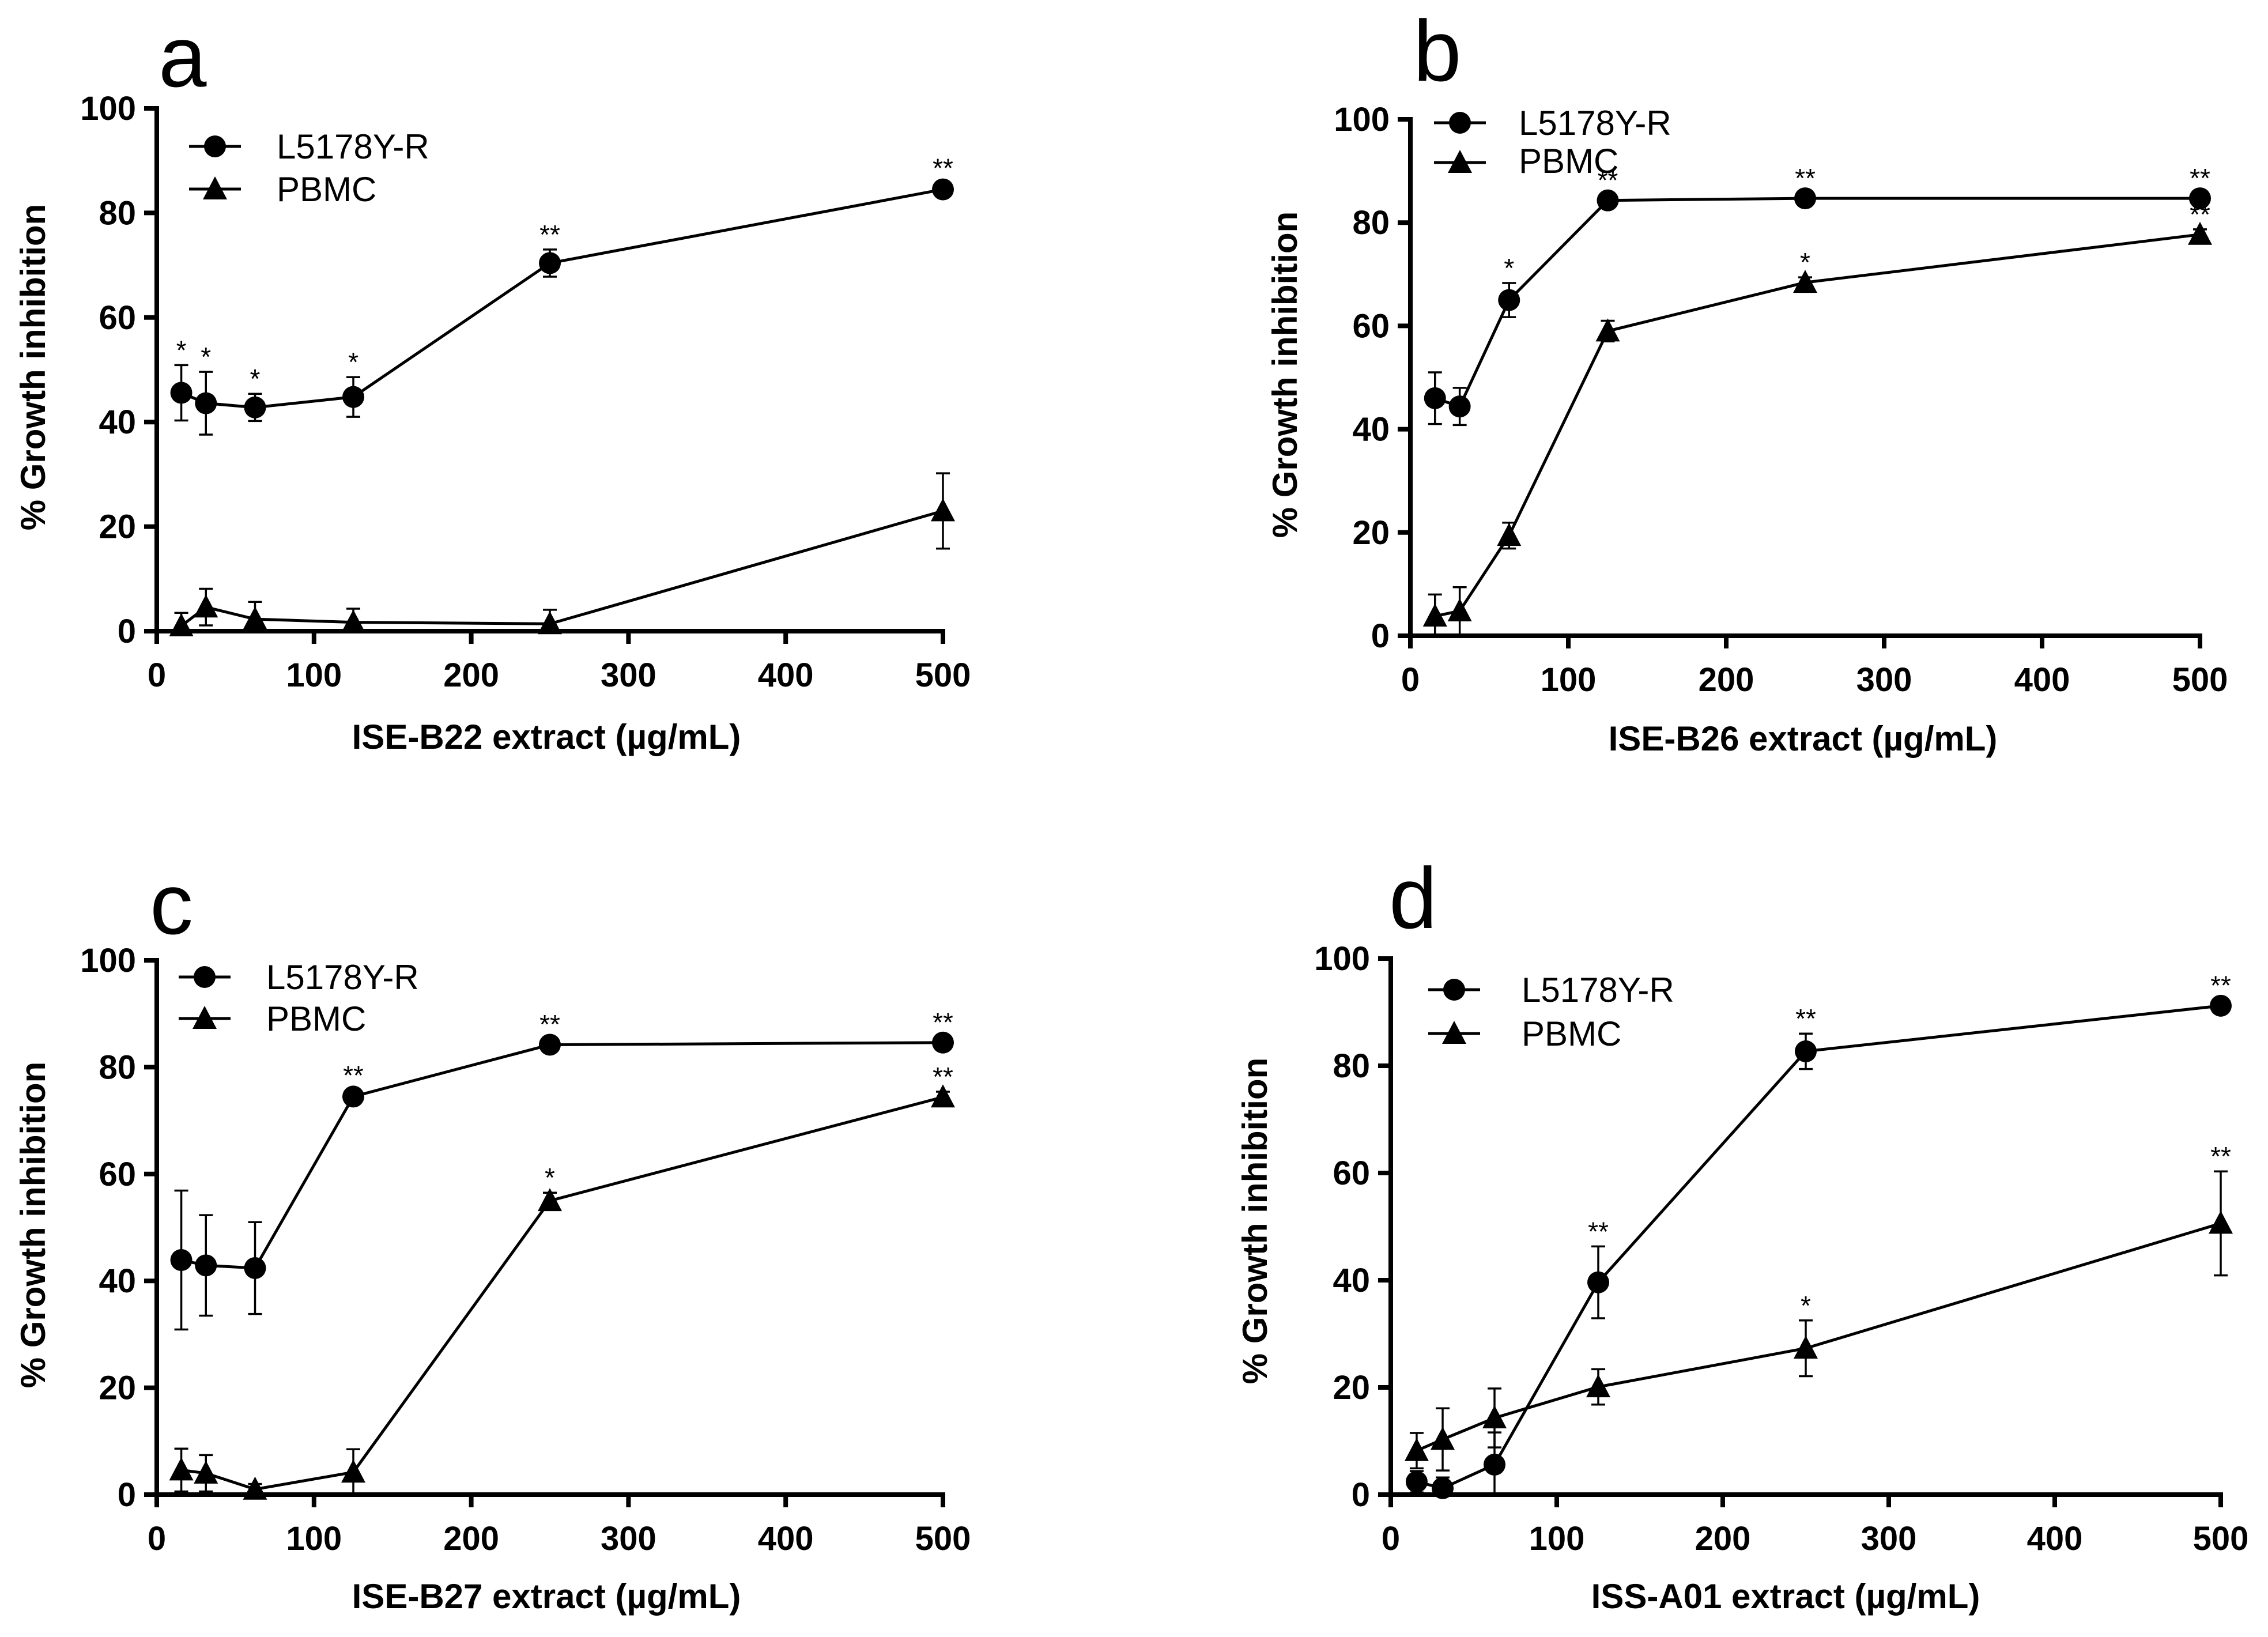 The height and width of the screenshot is (1637, 2268). What do you see at coordinates (1437, 50) in the screenshot?
I see `panel-letter: b` at bounding box center [1437, 50].